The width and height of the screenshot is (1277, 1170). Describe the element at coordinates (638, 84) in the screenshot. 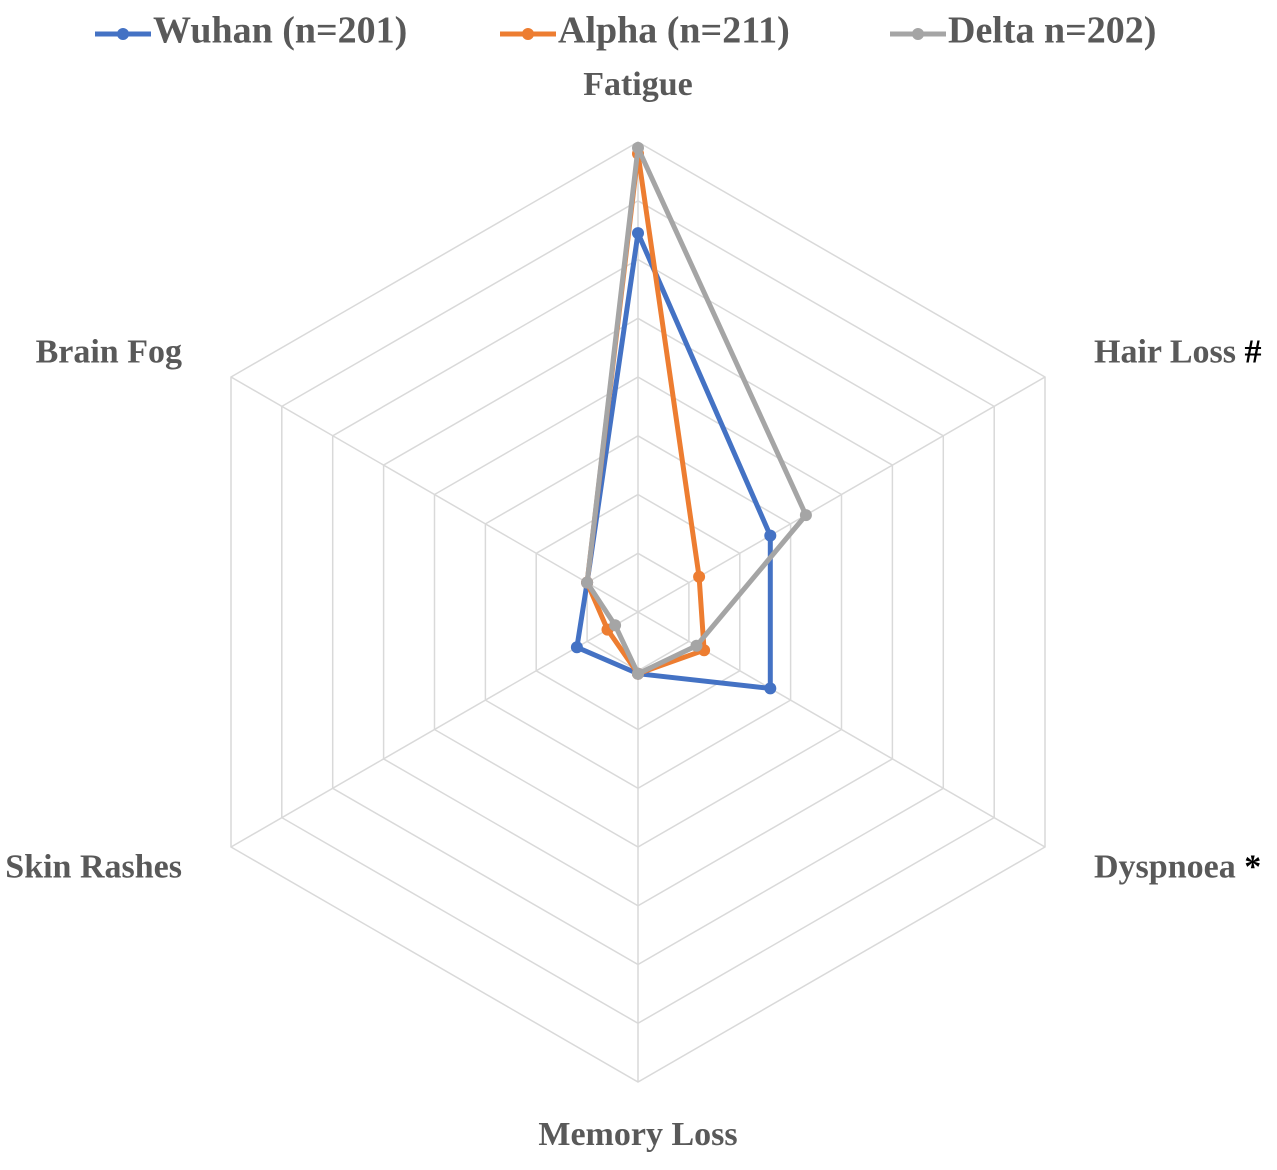

I see `axis-label: Fatigue` at that location.